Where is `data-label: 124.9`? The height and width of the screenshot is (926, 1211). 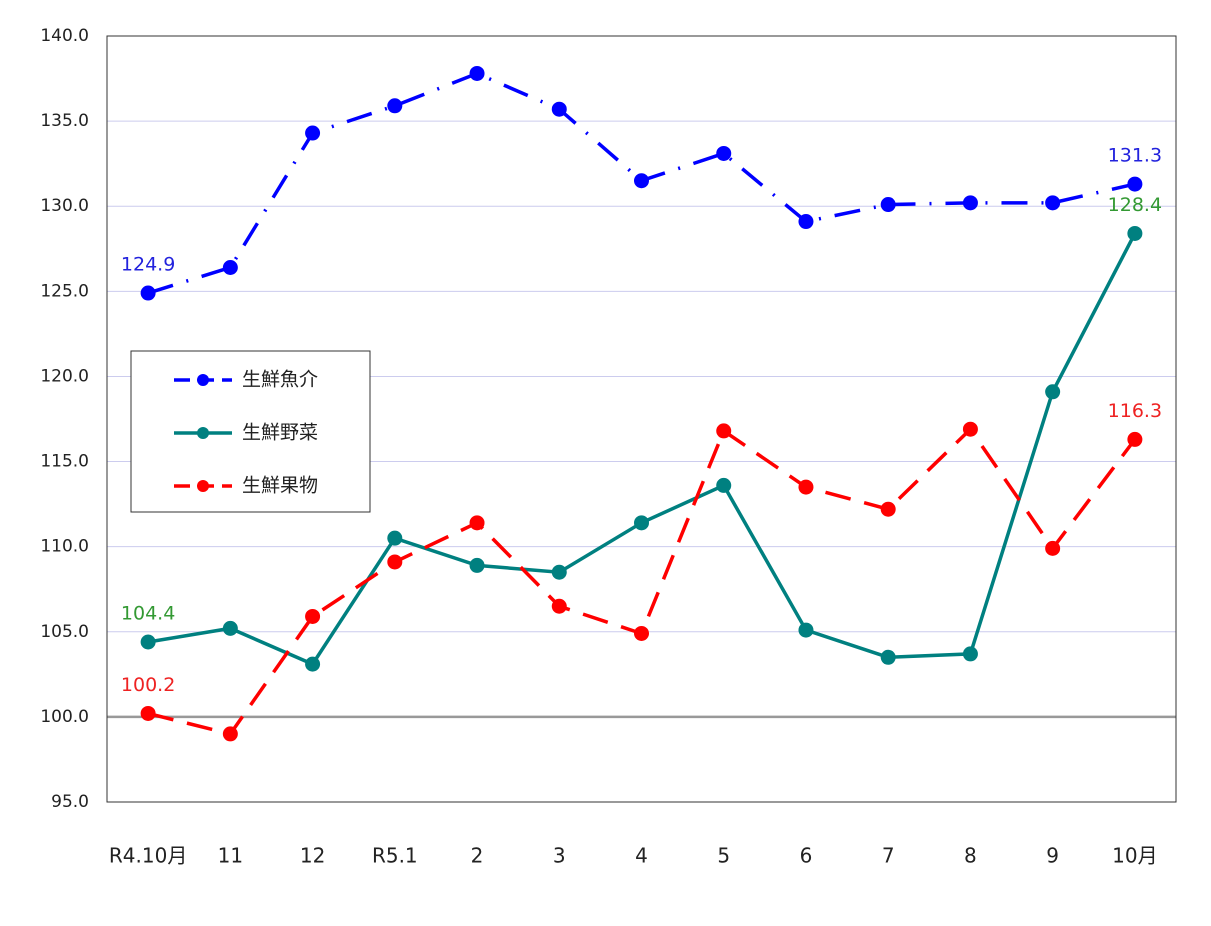 data-label: 124.9 is located at coordinates (148, 265).